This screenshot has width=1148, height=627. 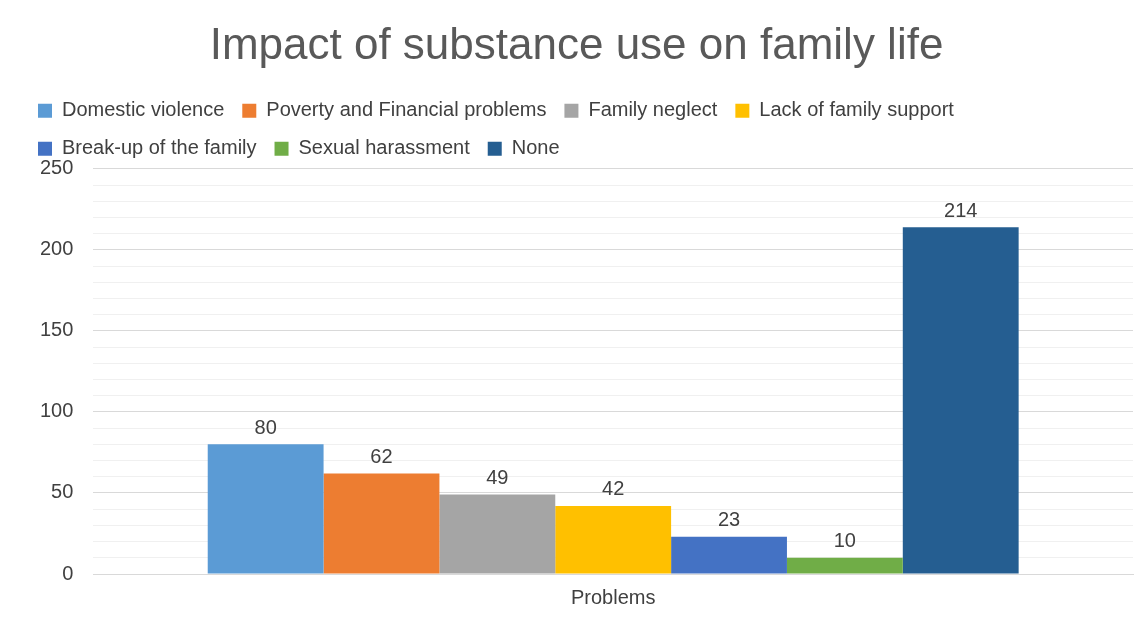 What do you see at coordinates (961, 209) in the screenshot?
I see `data-label: 214` at bounding box center [961, 209].